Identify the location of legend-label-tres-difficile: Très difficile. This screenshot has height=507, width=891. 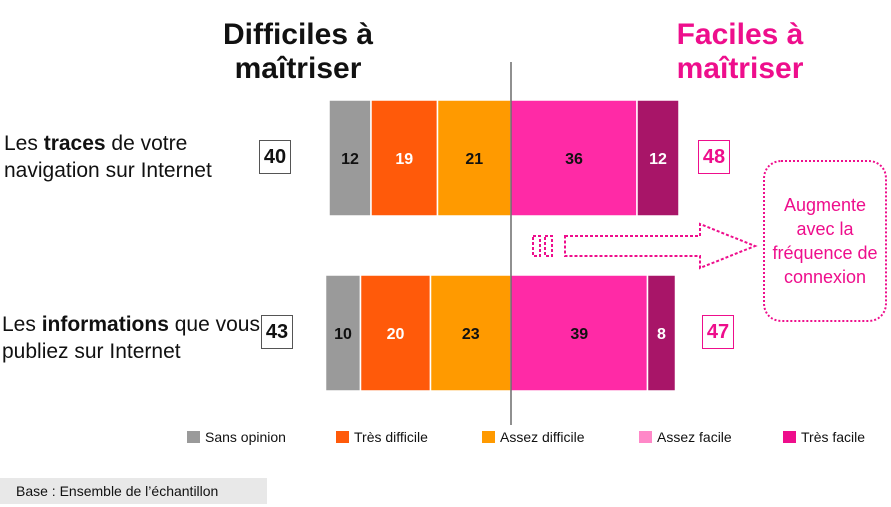
(391, 437).